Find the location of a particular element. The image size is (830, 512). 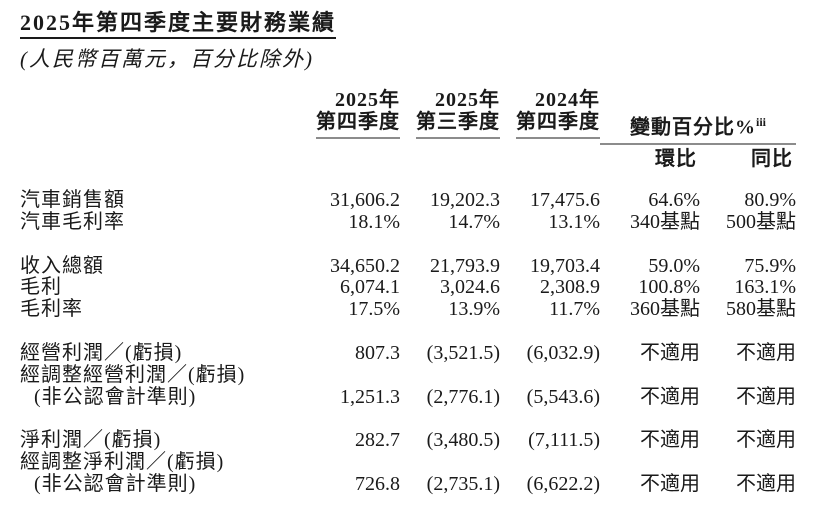

footnote-marker: iii is located at coordinates (760, 122).